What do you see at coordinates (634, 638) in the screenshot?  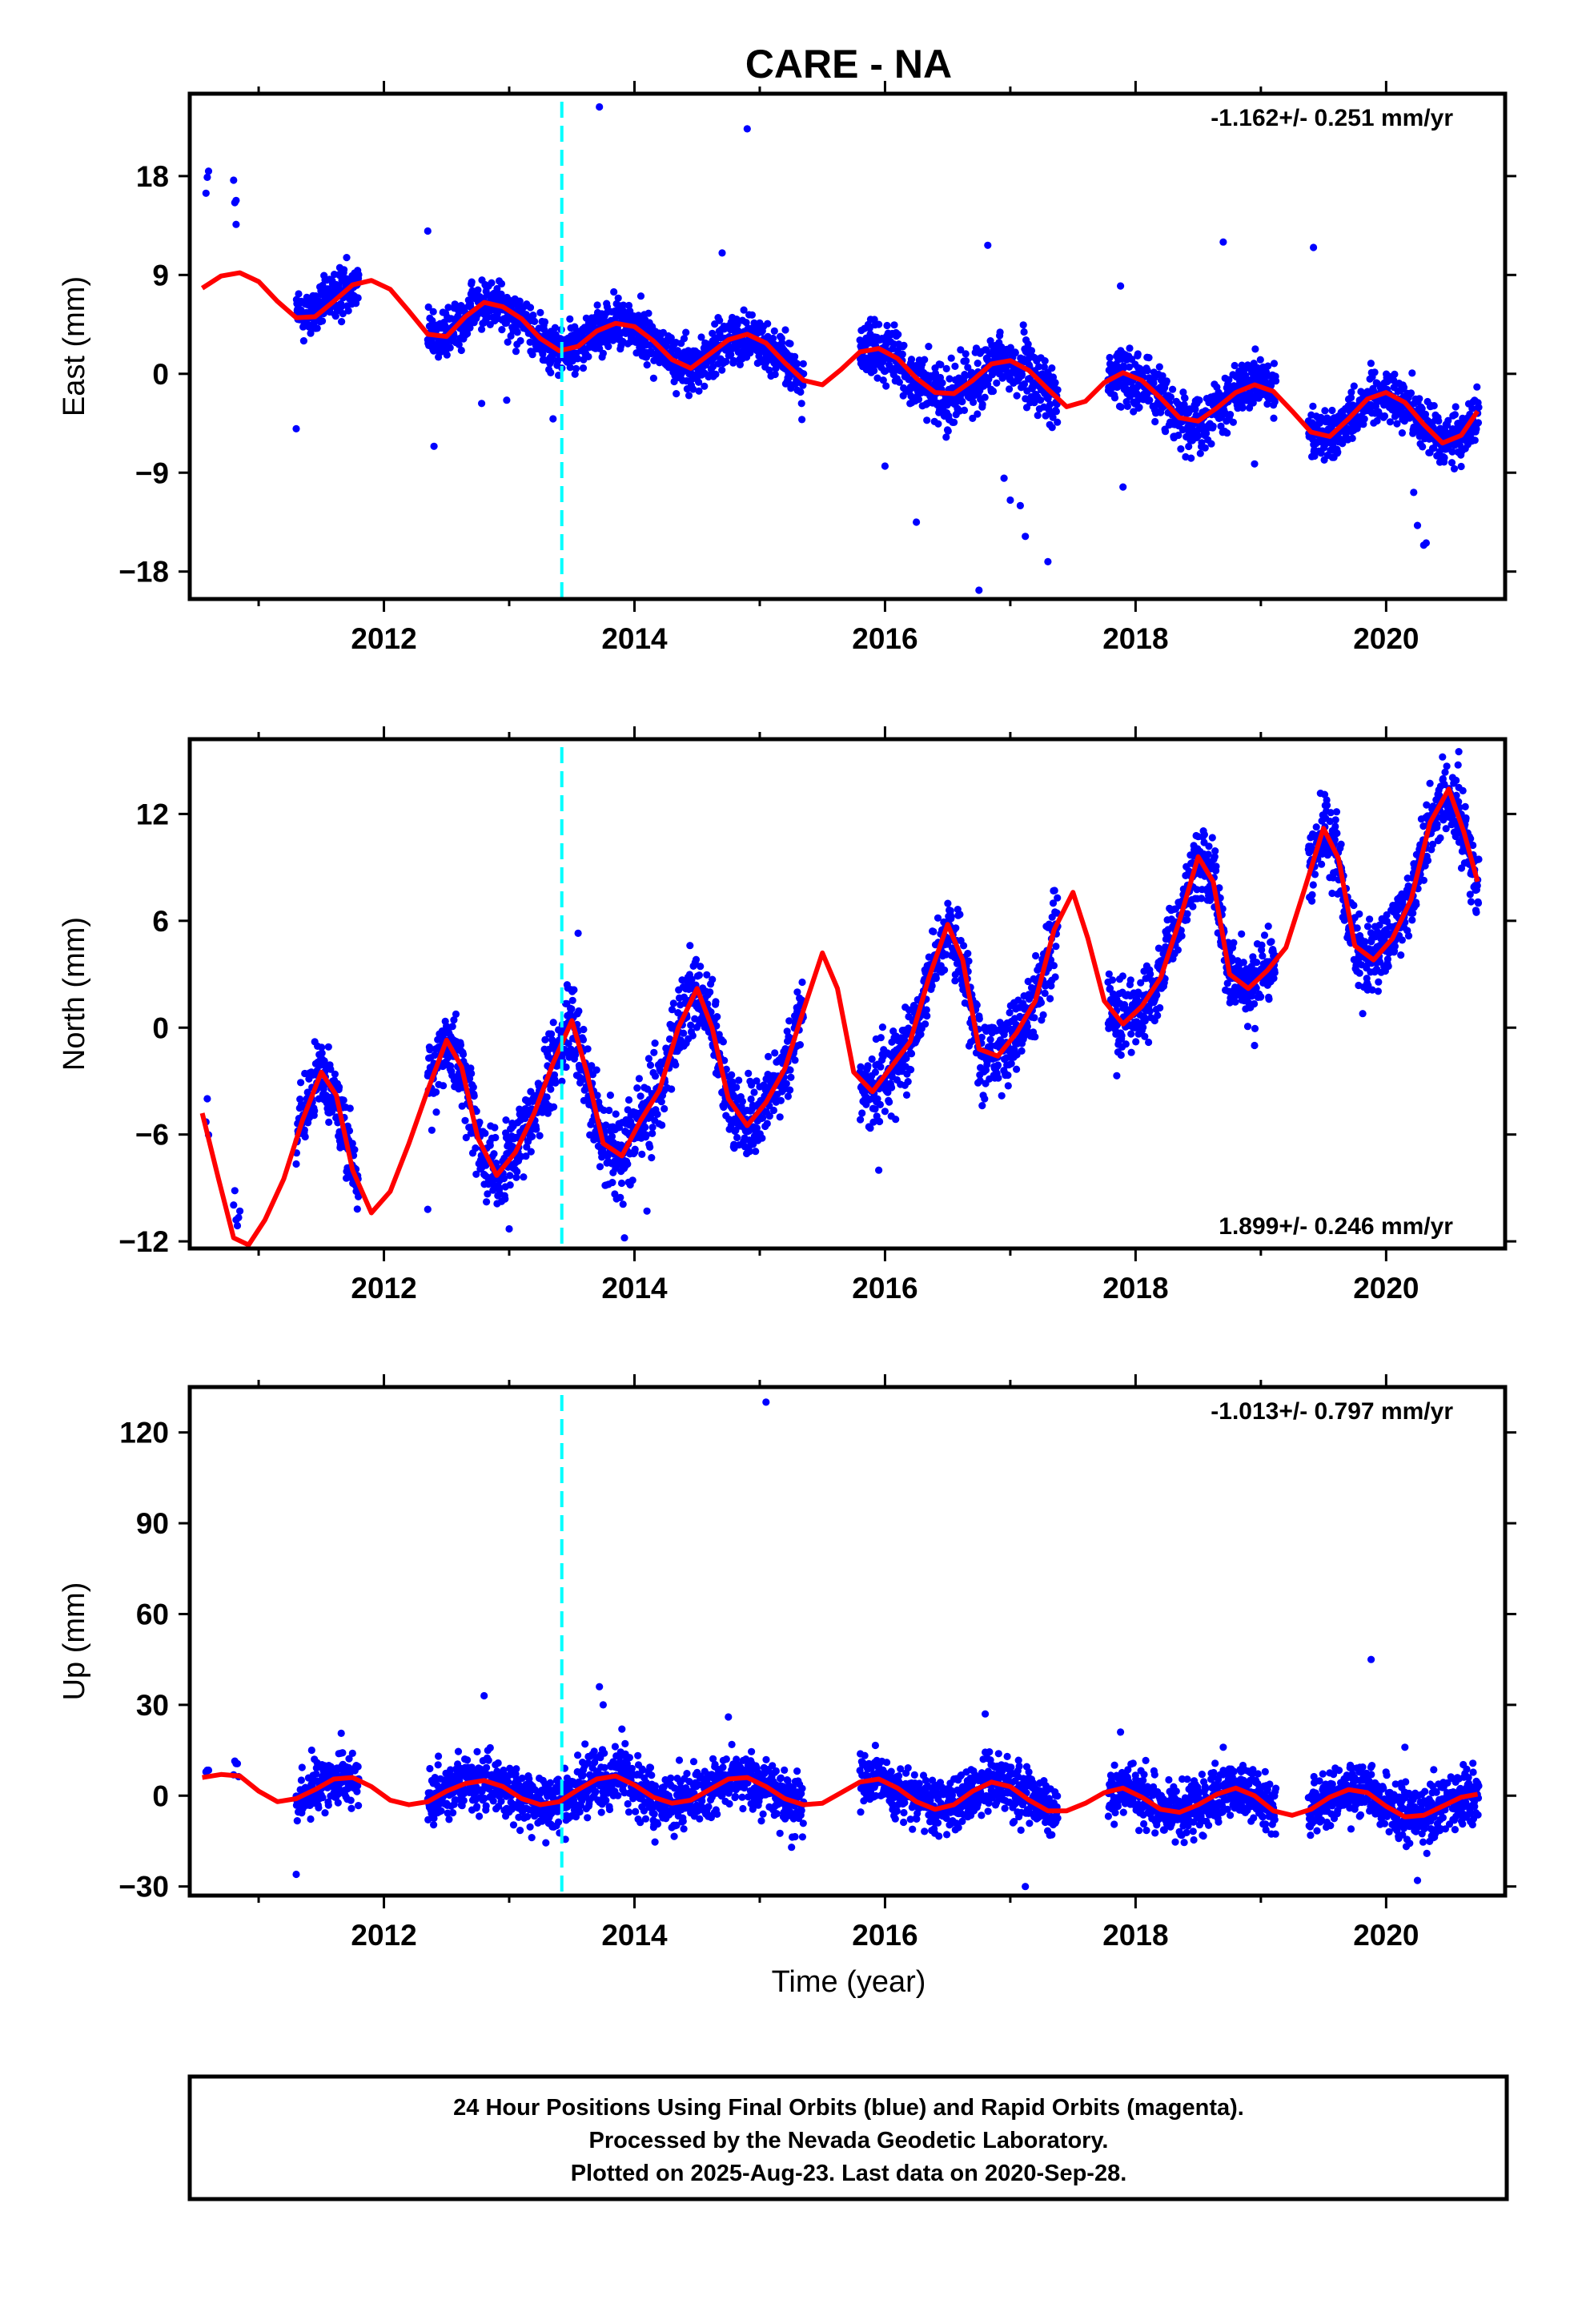 I see `east-xtick-label: 2014` at bounding box center [634, 638].